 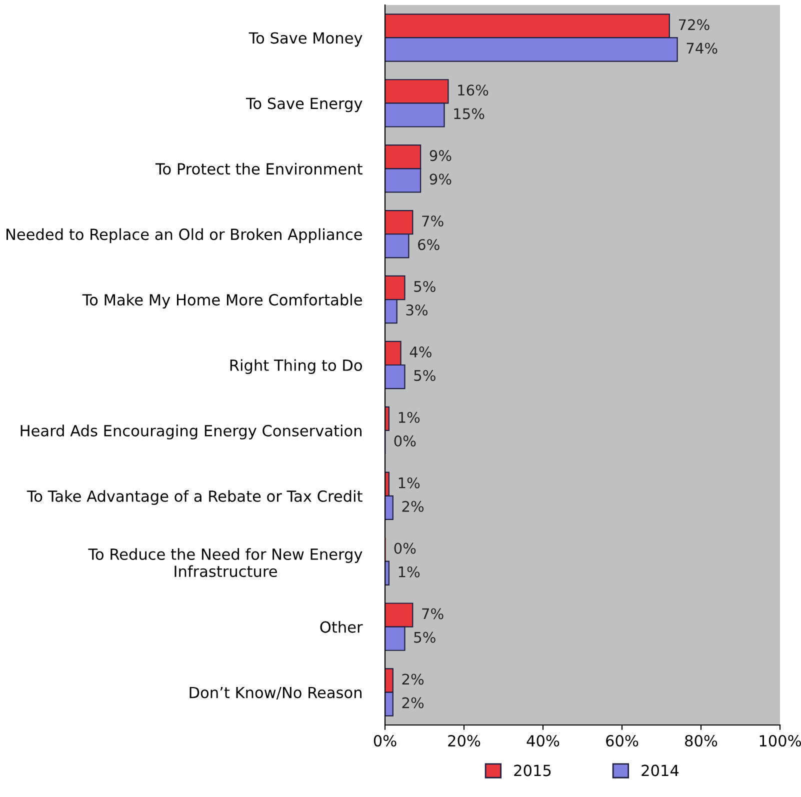 What do you see at coordinates (543, 740) in the screenshot?
I see `x-tick-label: 40%` at bounding box center [543, 740].